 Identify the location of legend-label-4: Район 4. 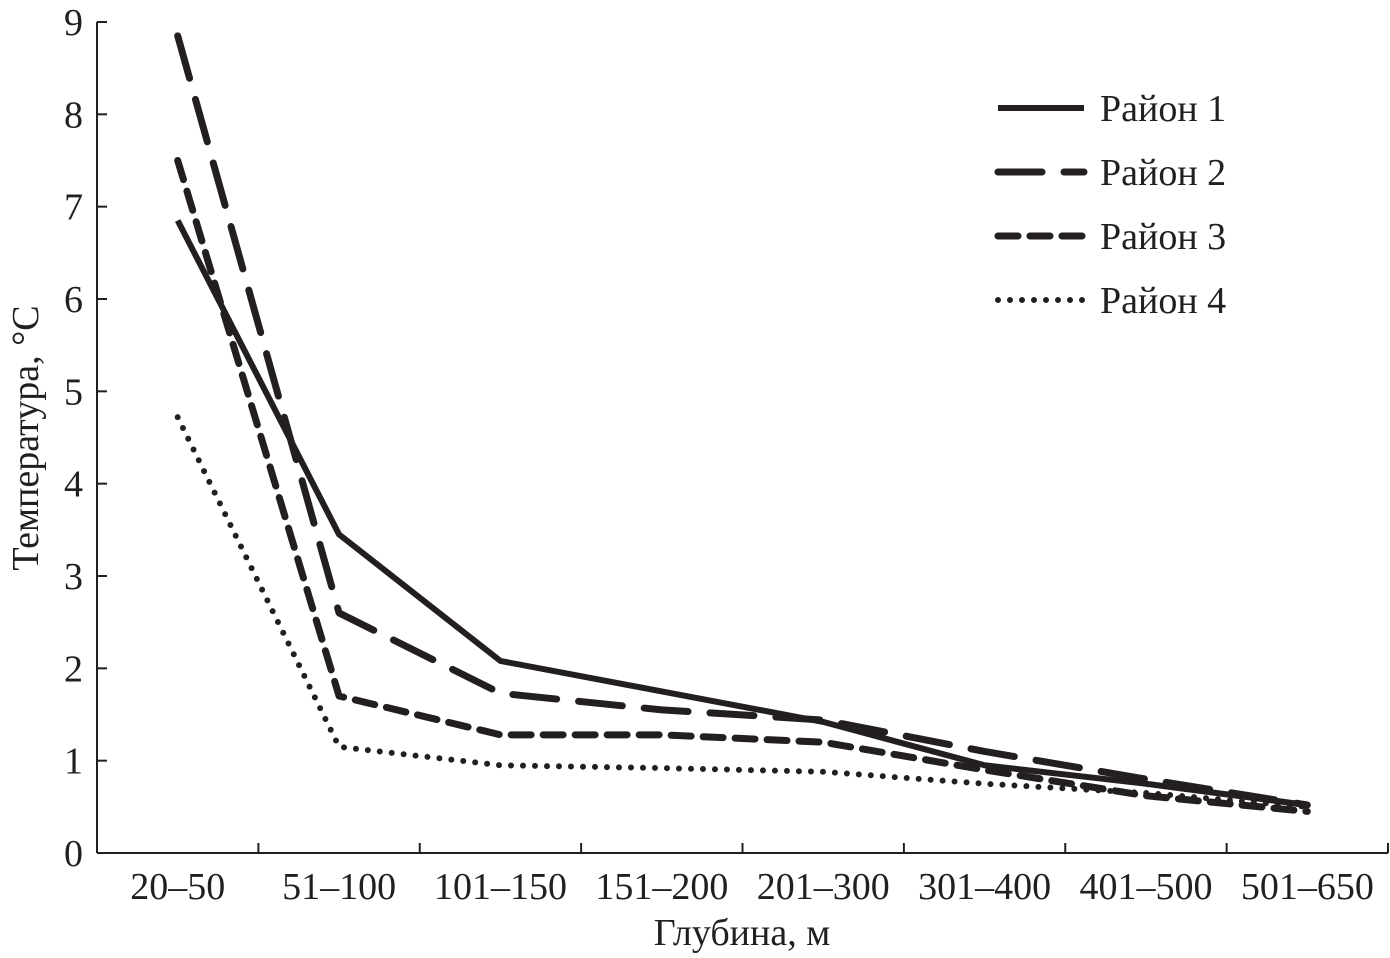
(1163, 301).